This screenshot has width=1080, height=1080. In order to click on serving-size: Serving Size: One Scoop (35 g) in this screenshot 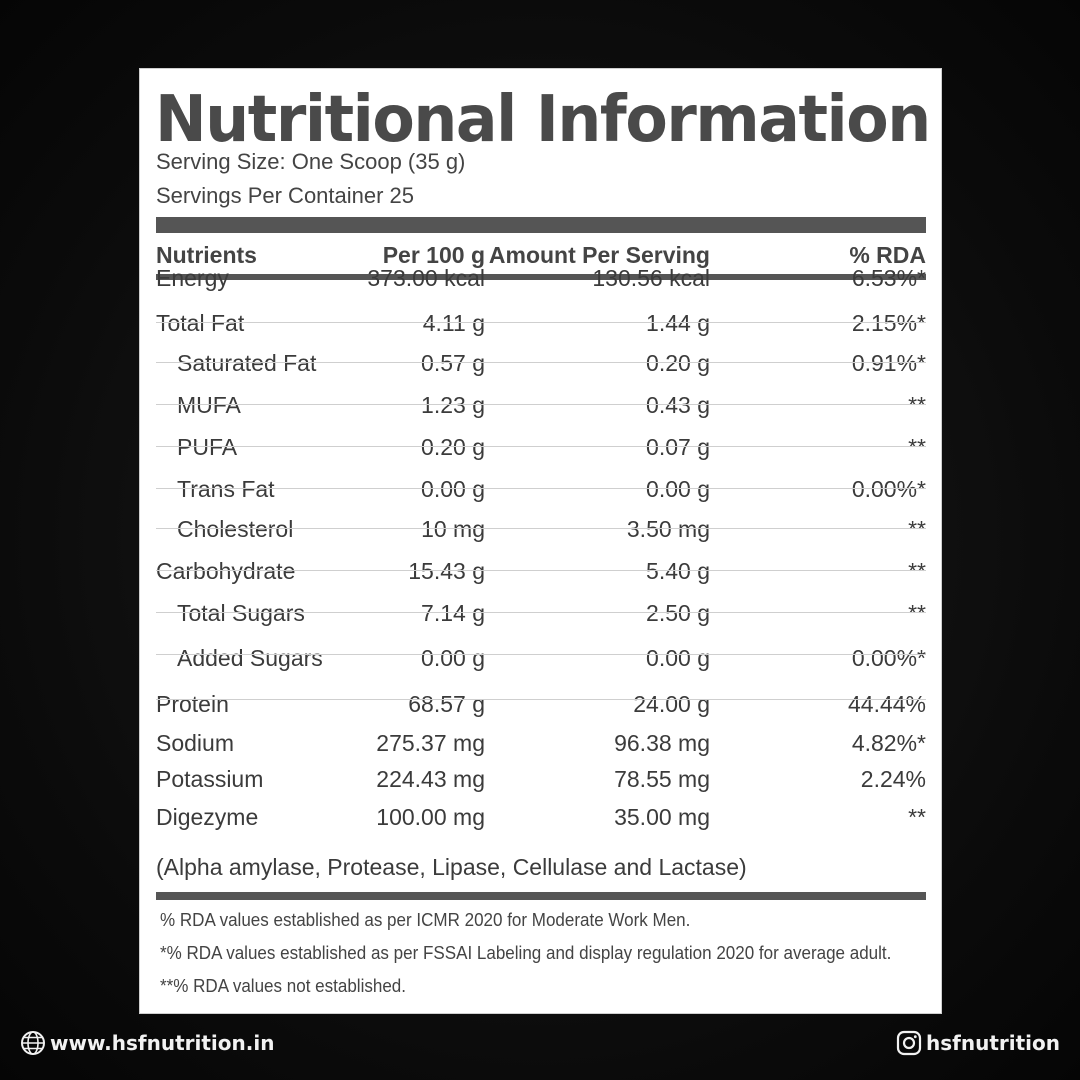, I will do `click(311, 161)`.